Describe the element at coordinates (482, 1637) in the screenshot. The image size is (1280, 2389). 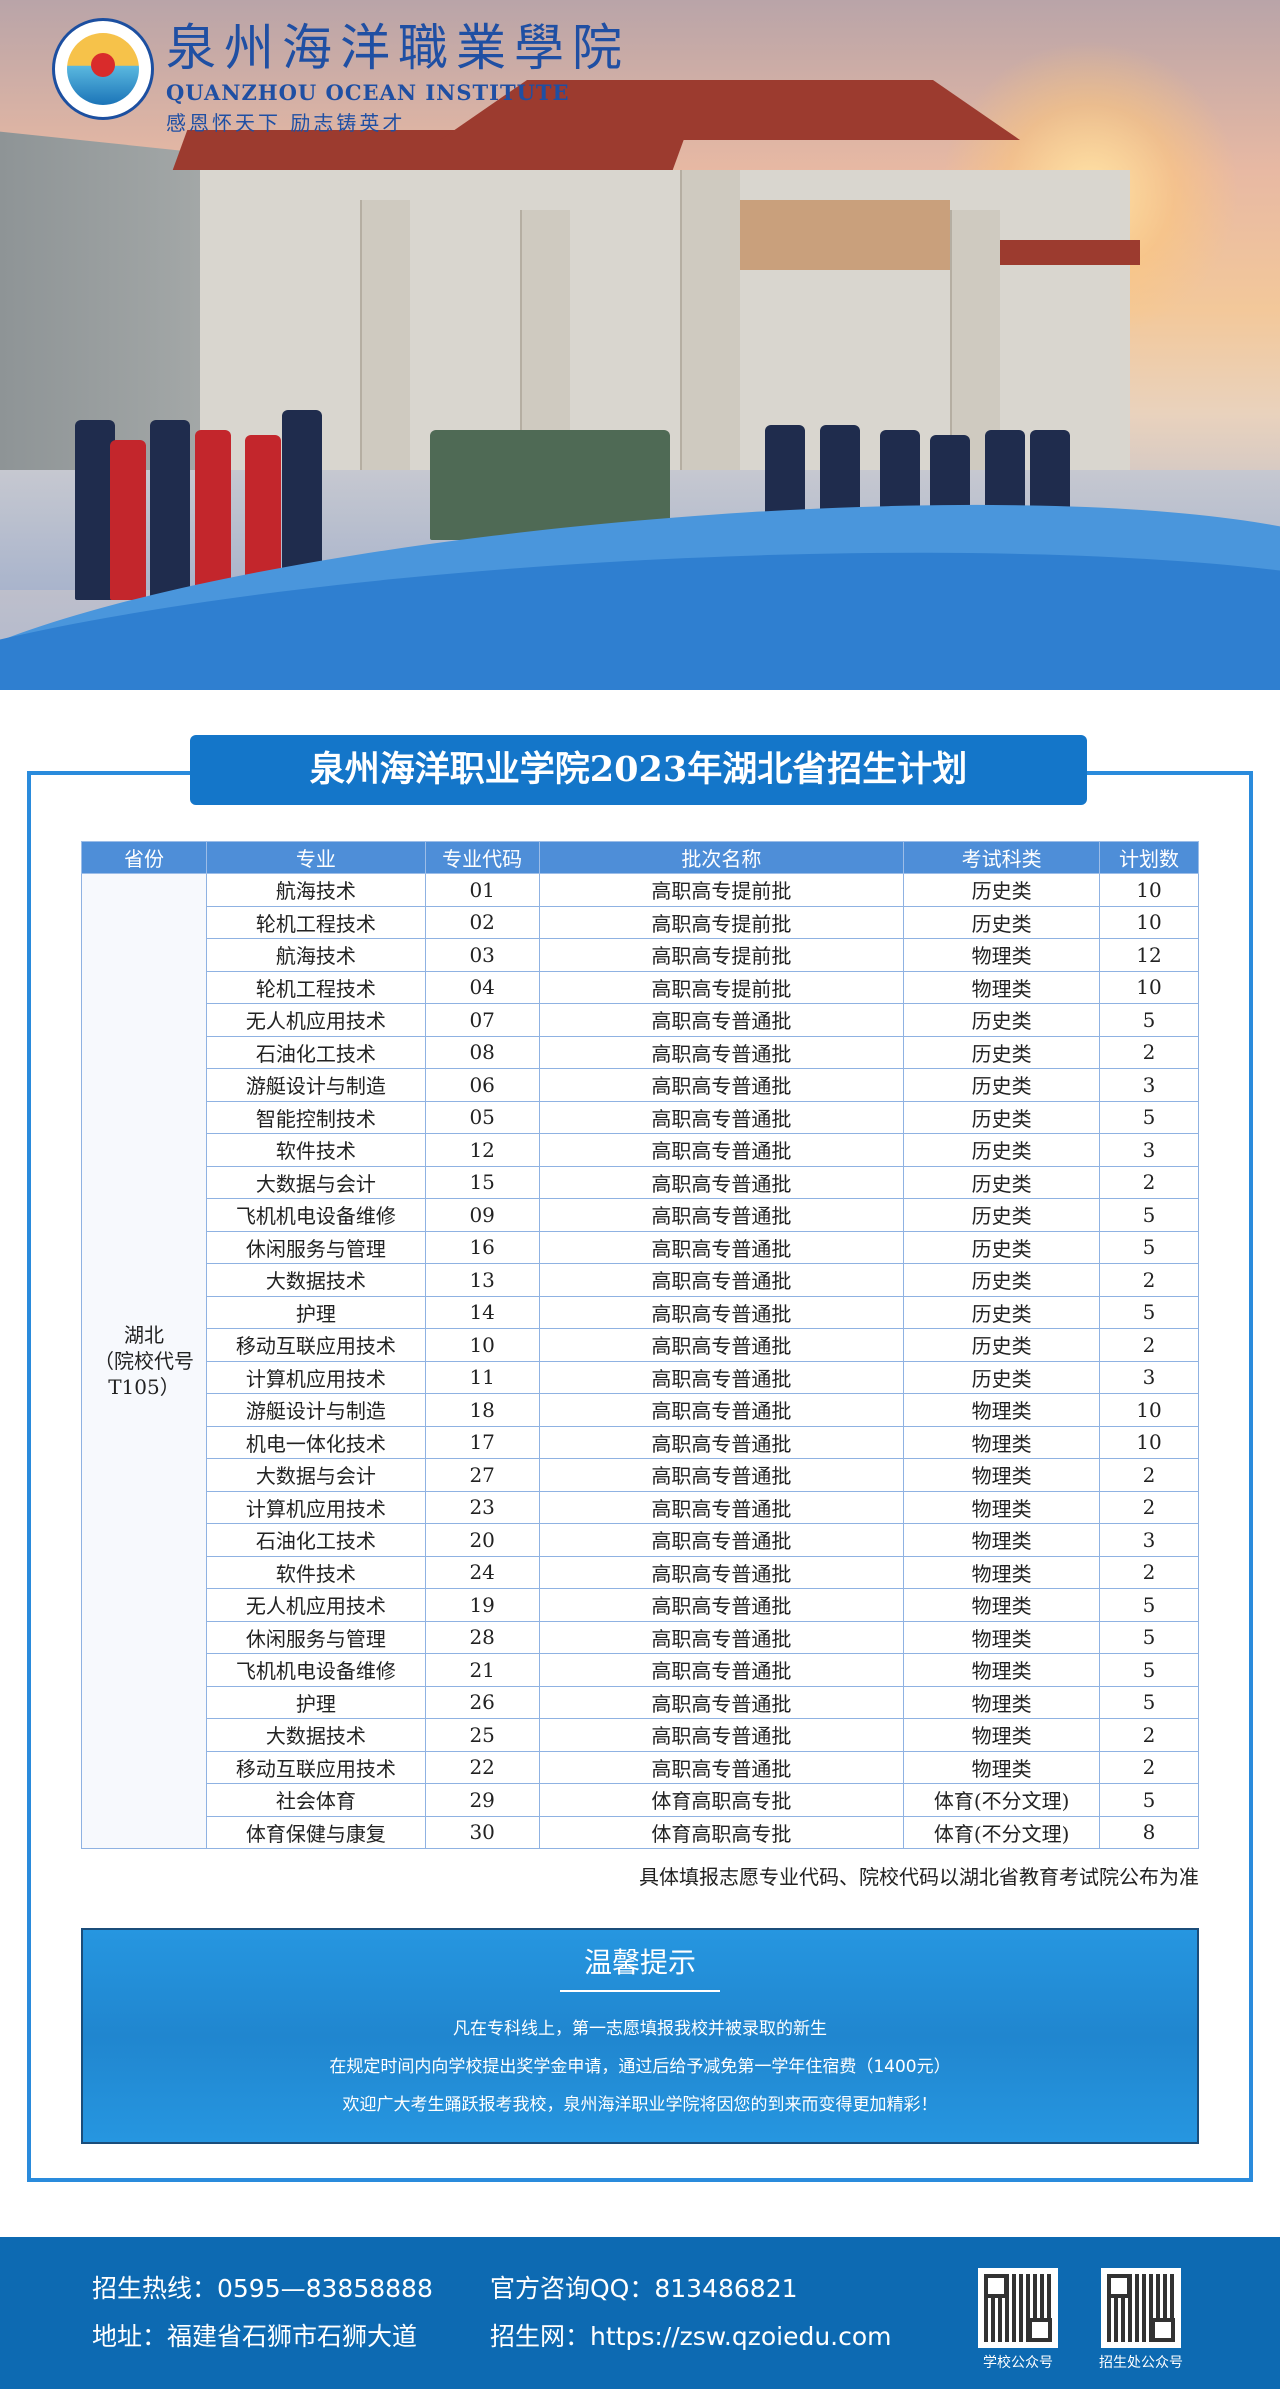
I see `table-cell: 28` at that location.